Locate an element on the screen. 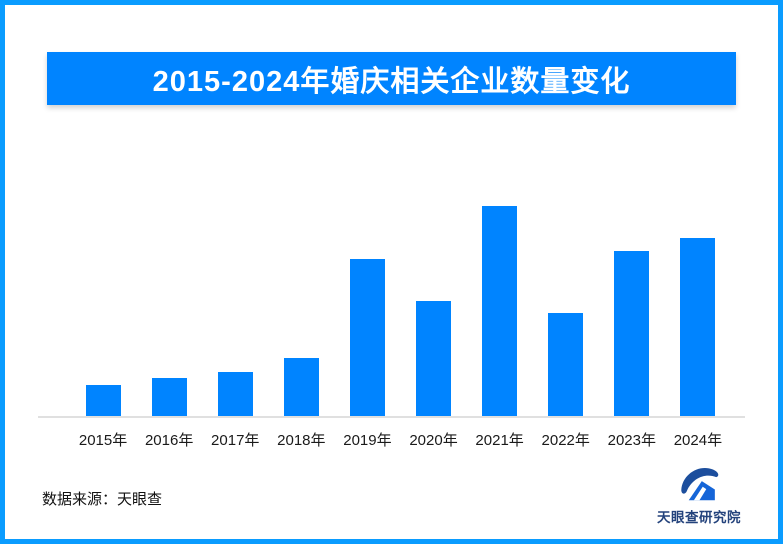 The image size is (783, 544). data-source-text: 数据来源：天眼查 is located at coordinates (102, 499).